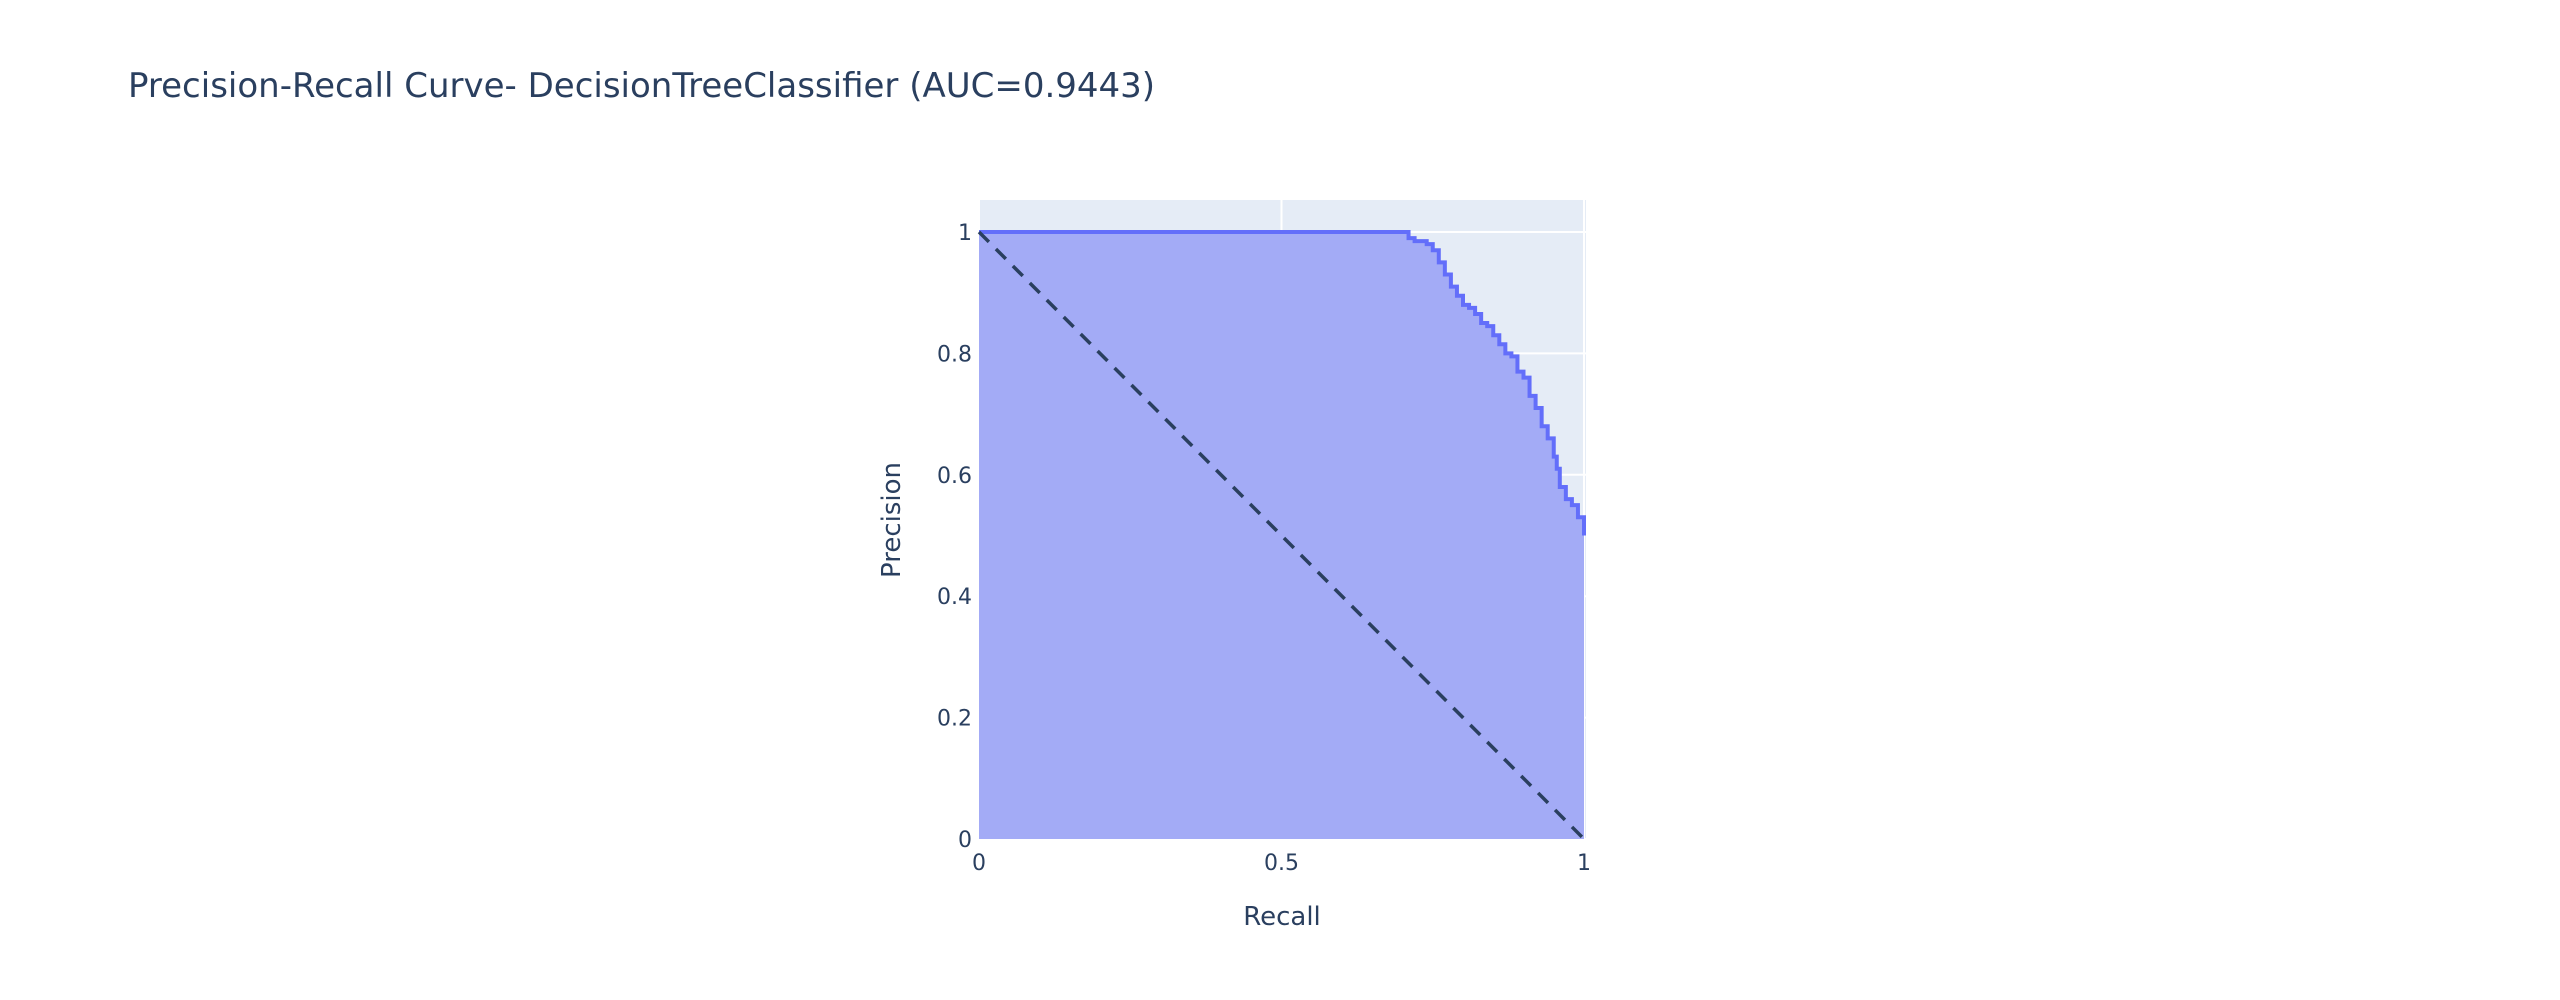 The width and height of the screenshot is (2560, 1000). Describe the element at coordinates (1584, 863) in the screenshot. I see `x-tick-label: 1` at that location.